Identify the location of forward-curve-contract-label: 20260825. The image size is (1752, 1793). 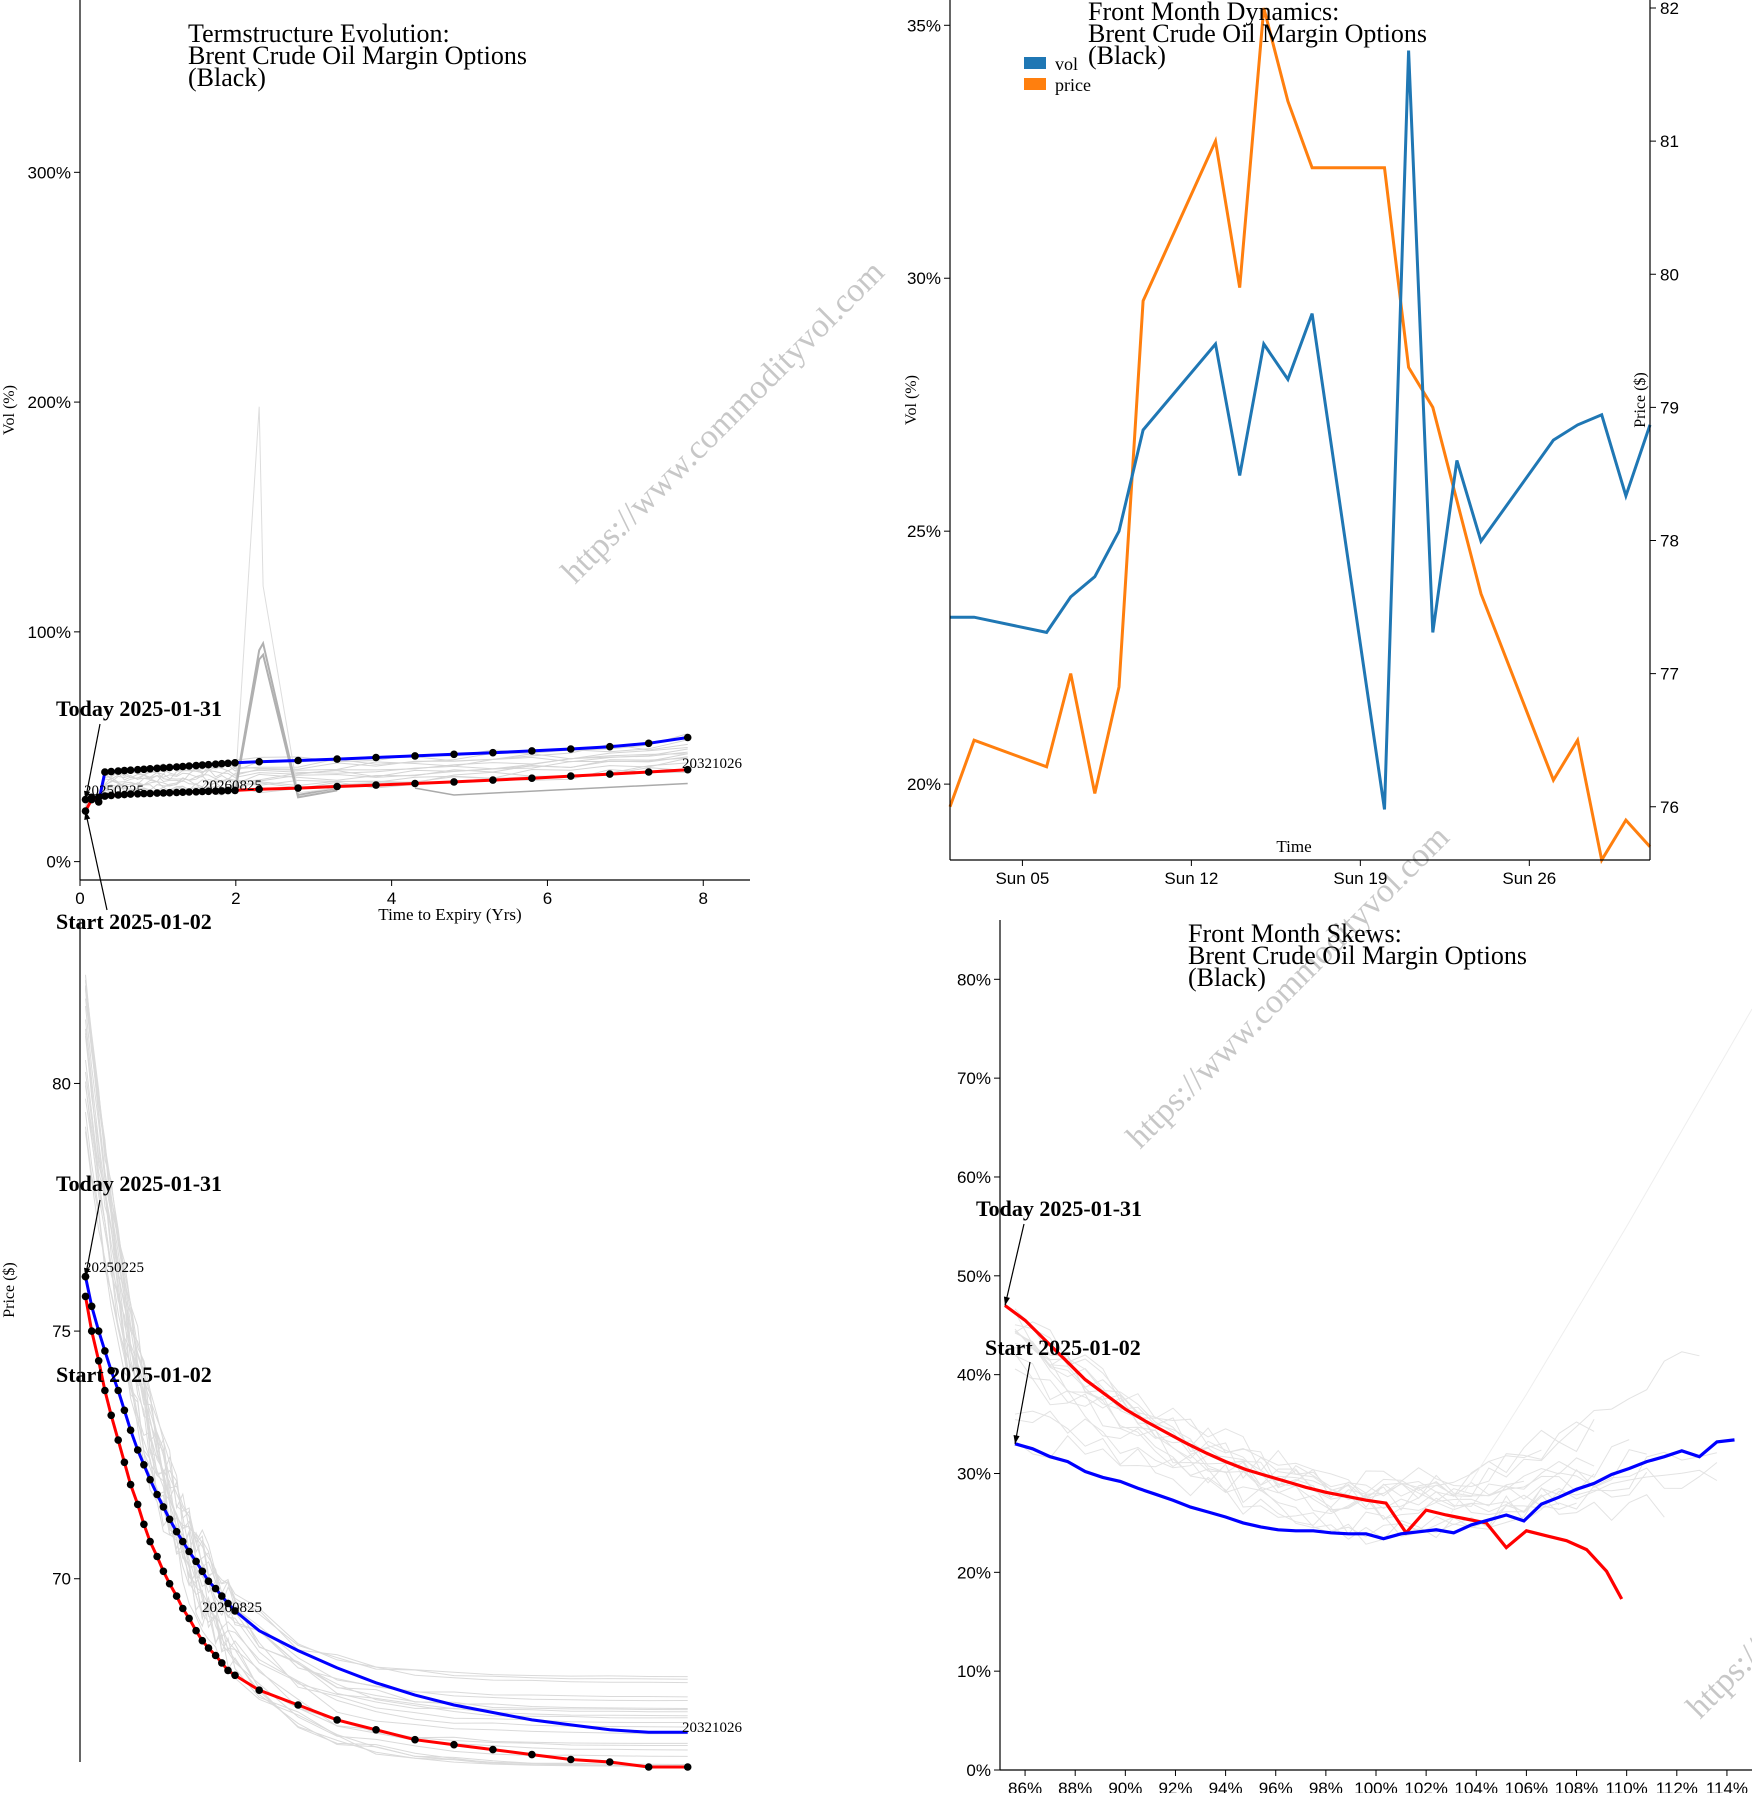
(232, 1608).